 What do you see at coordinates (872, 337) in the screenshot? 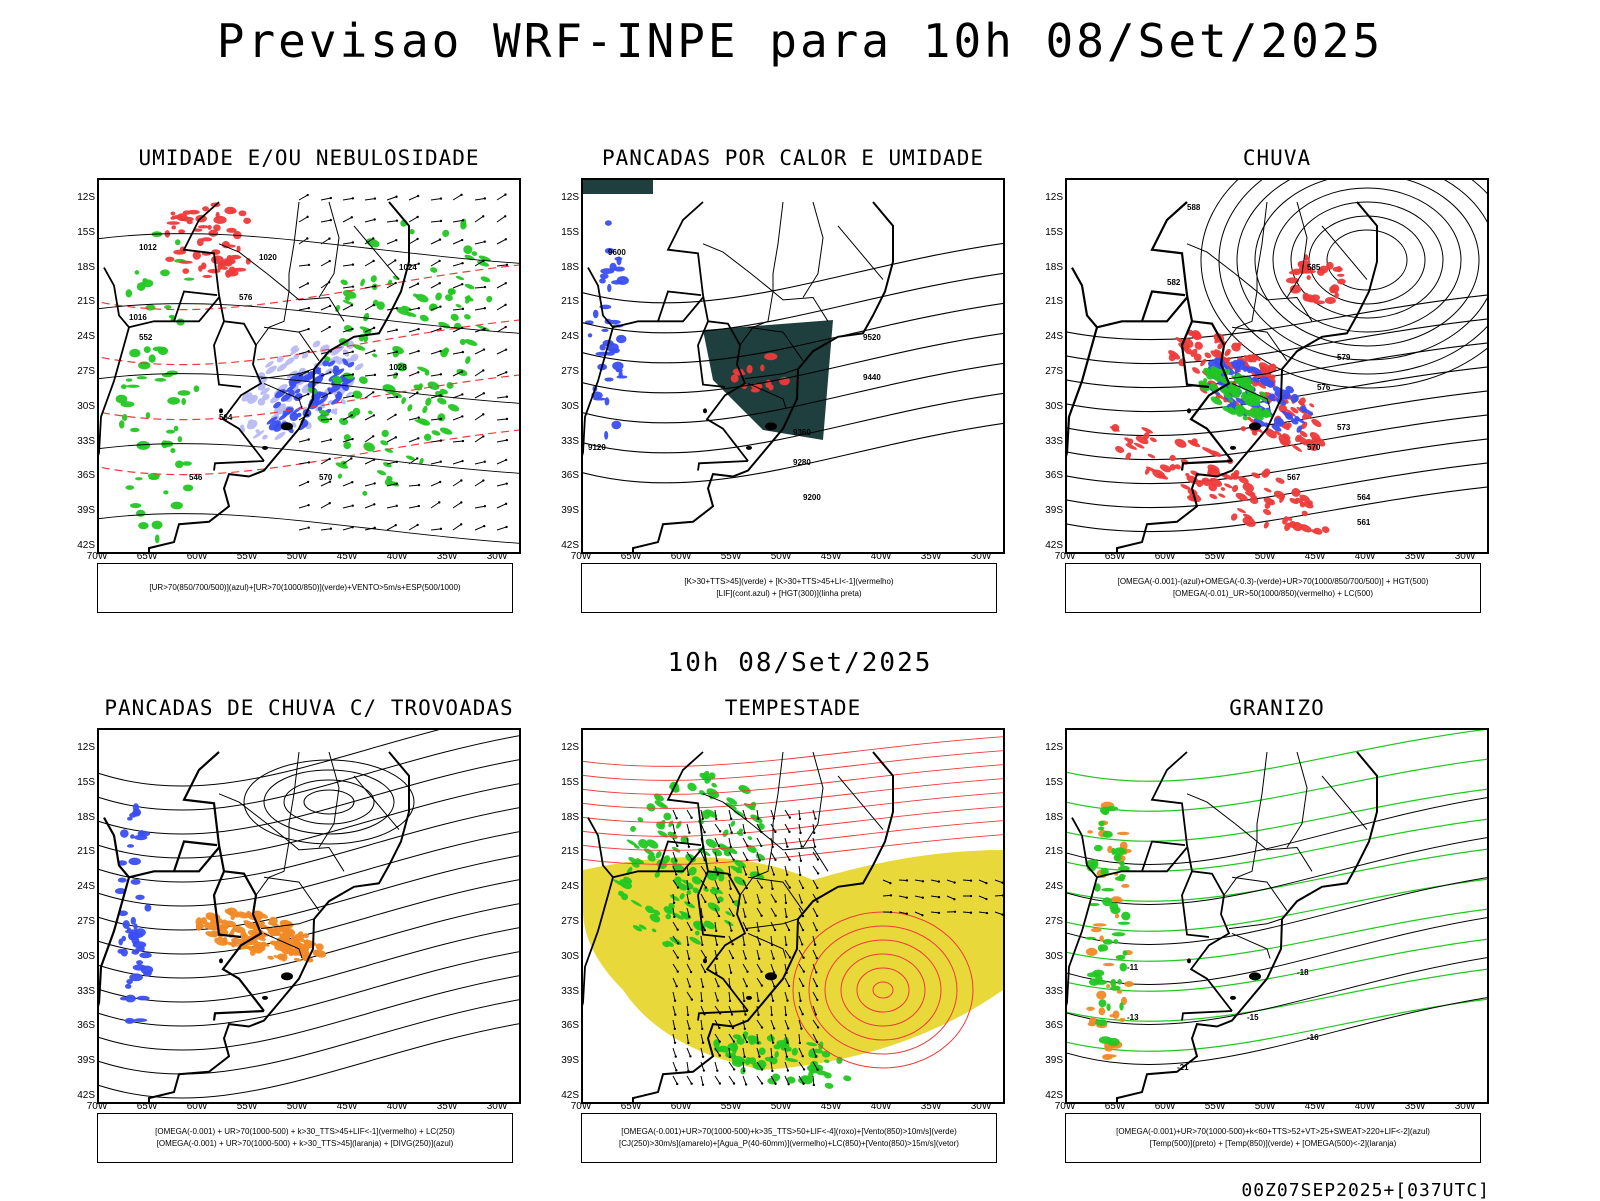
I see `contour-label: 9520` at bounding box center [872, 337].